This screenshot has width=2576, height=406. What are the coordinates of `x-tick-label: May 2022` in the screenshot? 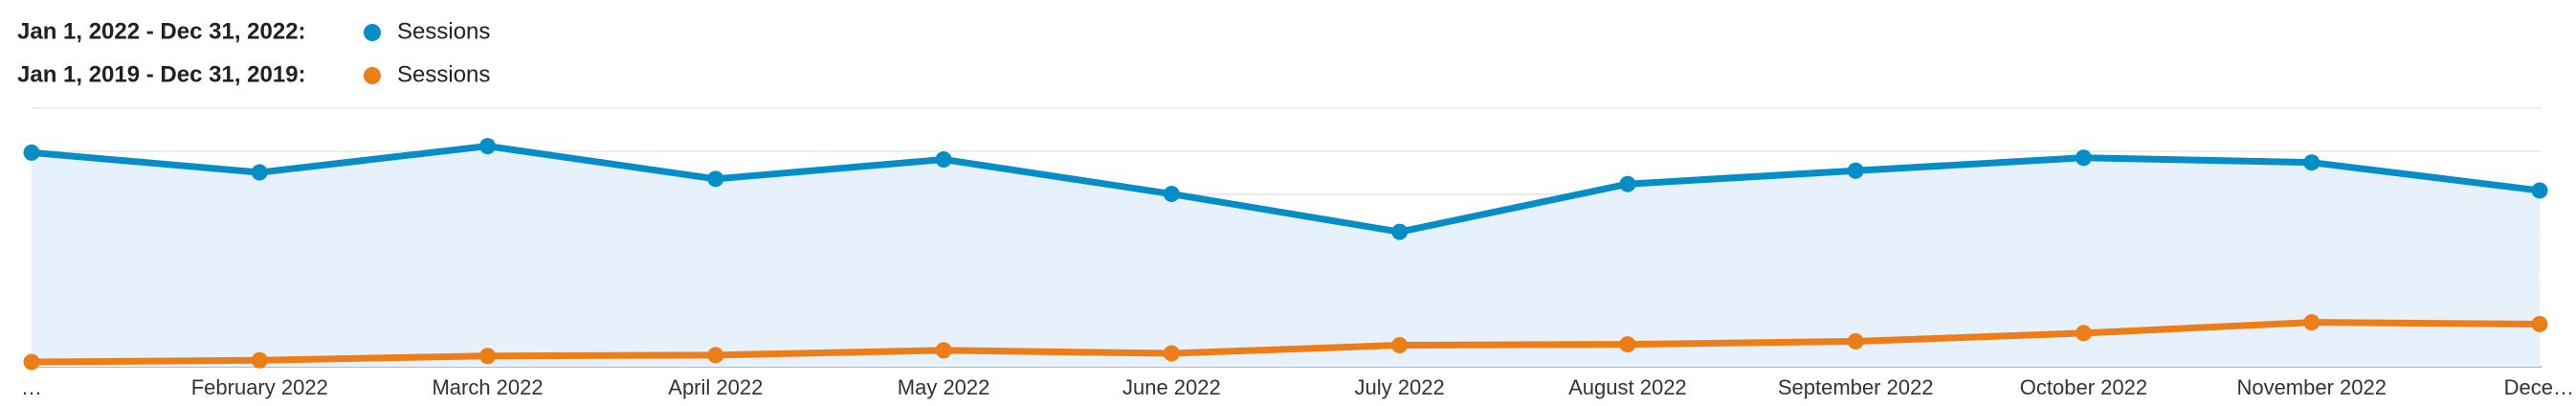 It's located at (944, 387).